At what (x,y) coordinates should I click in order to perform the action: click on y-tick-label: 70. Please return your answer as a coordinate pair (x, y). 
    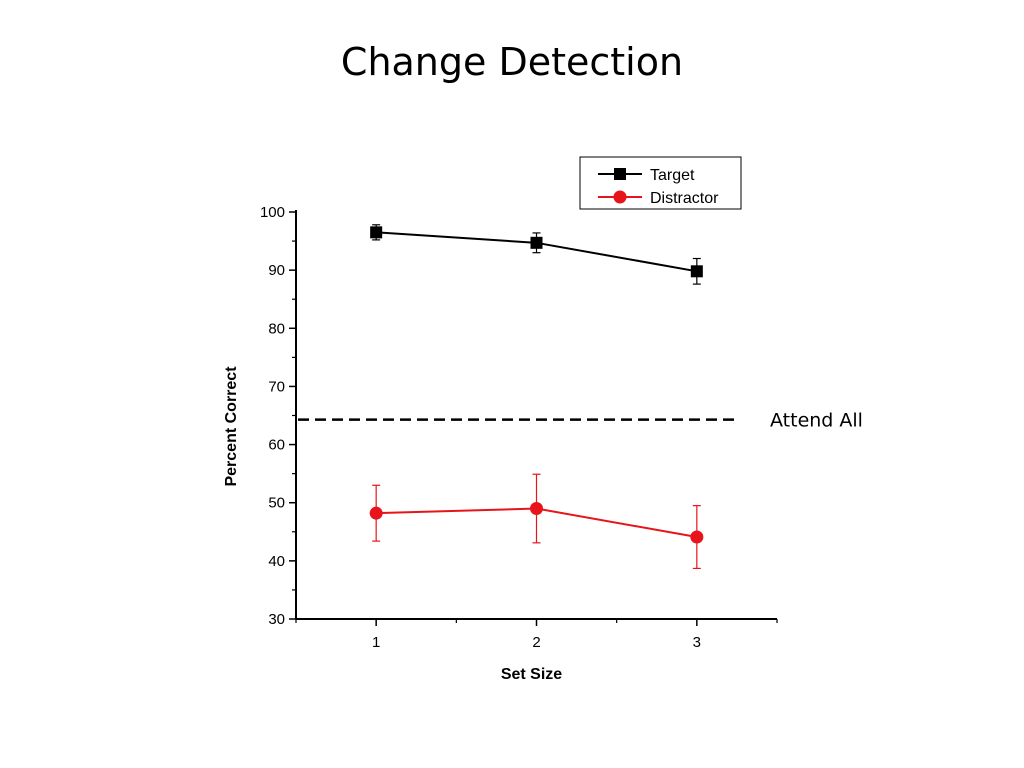
    Looking at the image, I should click on (276, 386).